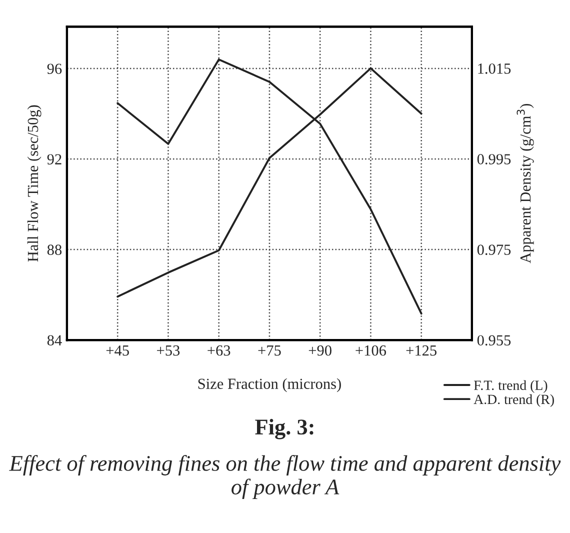  Describe the element at coordinates (54, 340) in the screenshot. I see `y-tick-label: 84` at that location.